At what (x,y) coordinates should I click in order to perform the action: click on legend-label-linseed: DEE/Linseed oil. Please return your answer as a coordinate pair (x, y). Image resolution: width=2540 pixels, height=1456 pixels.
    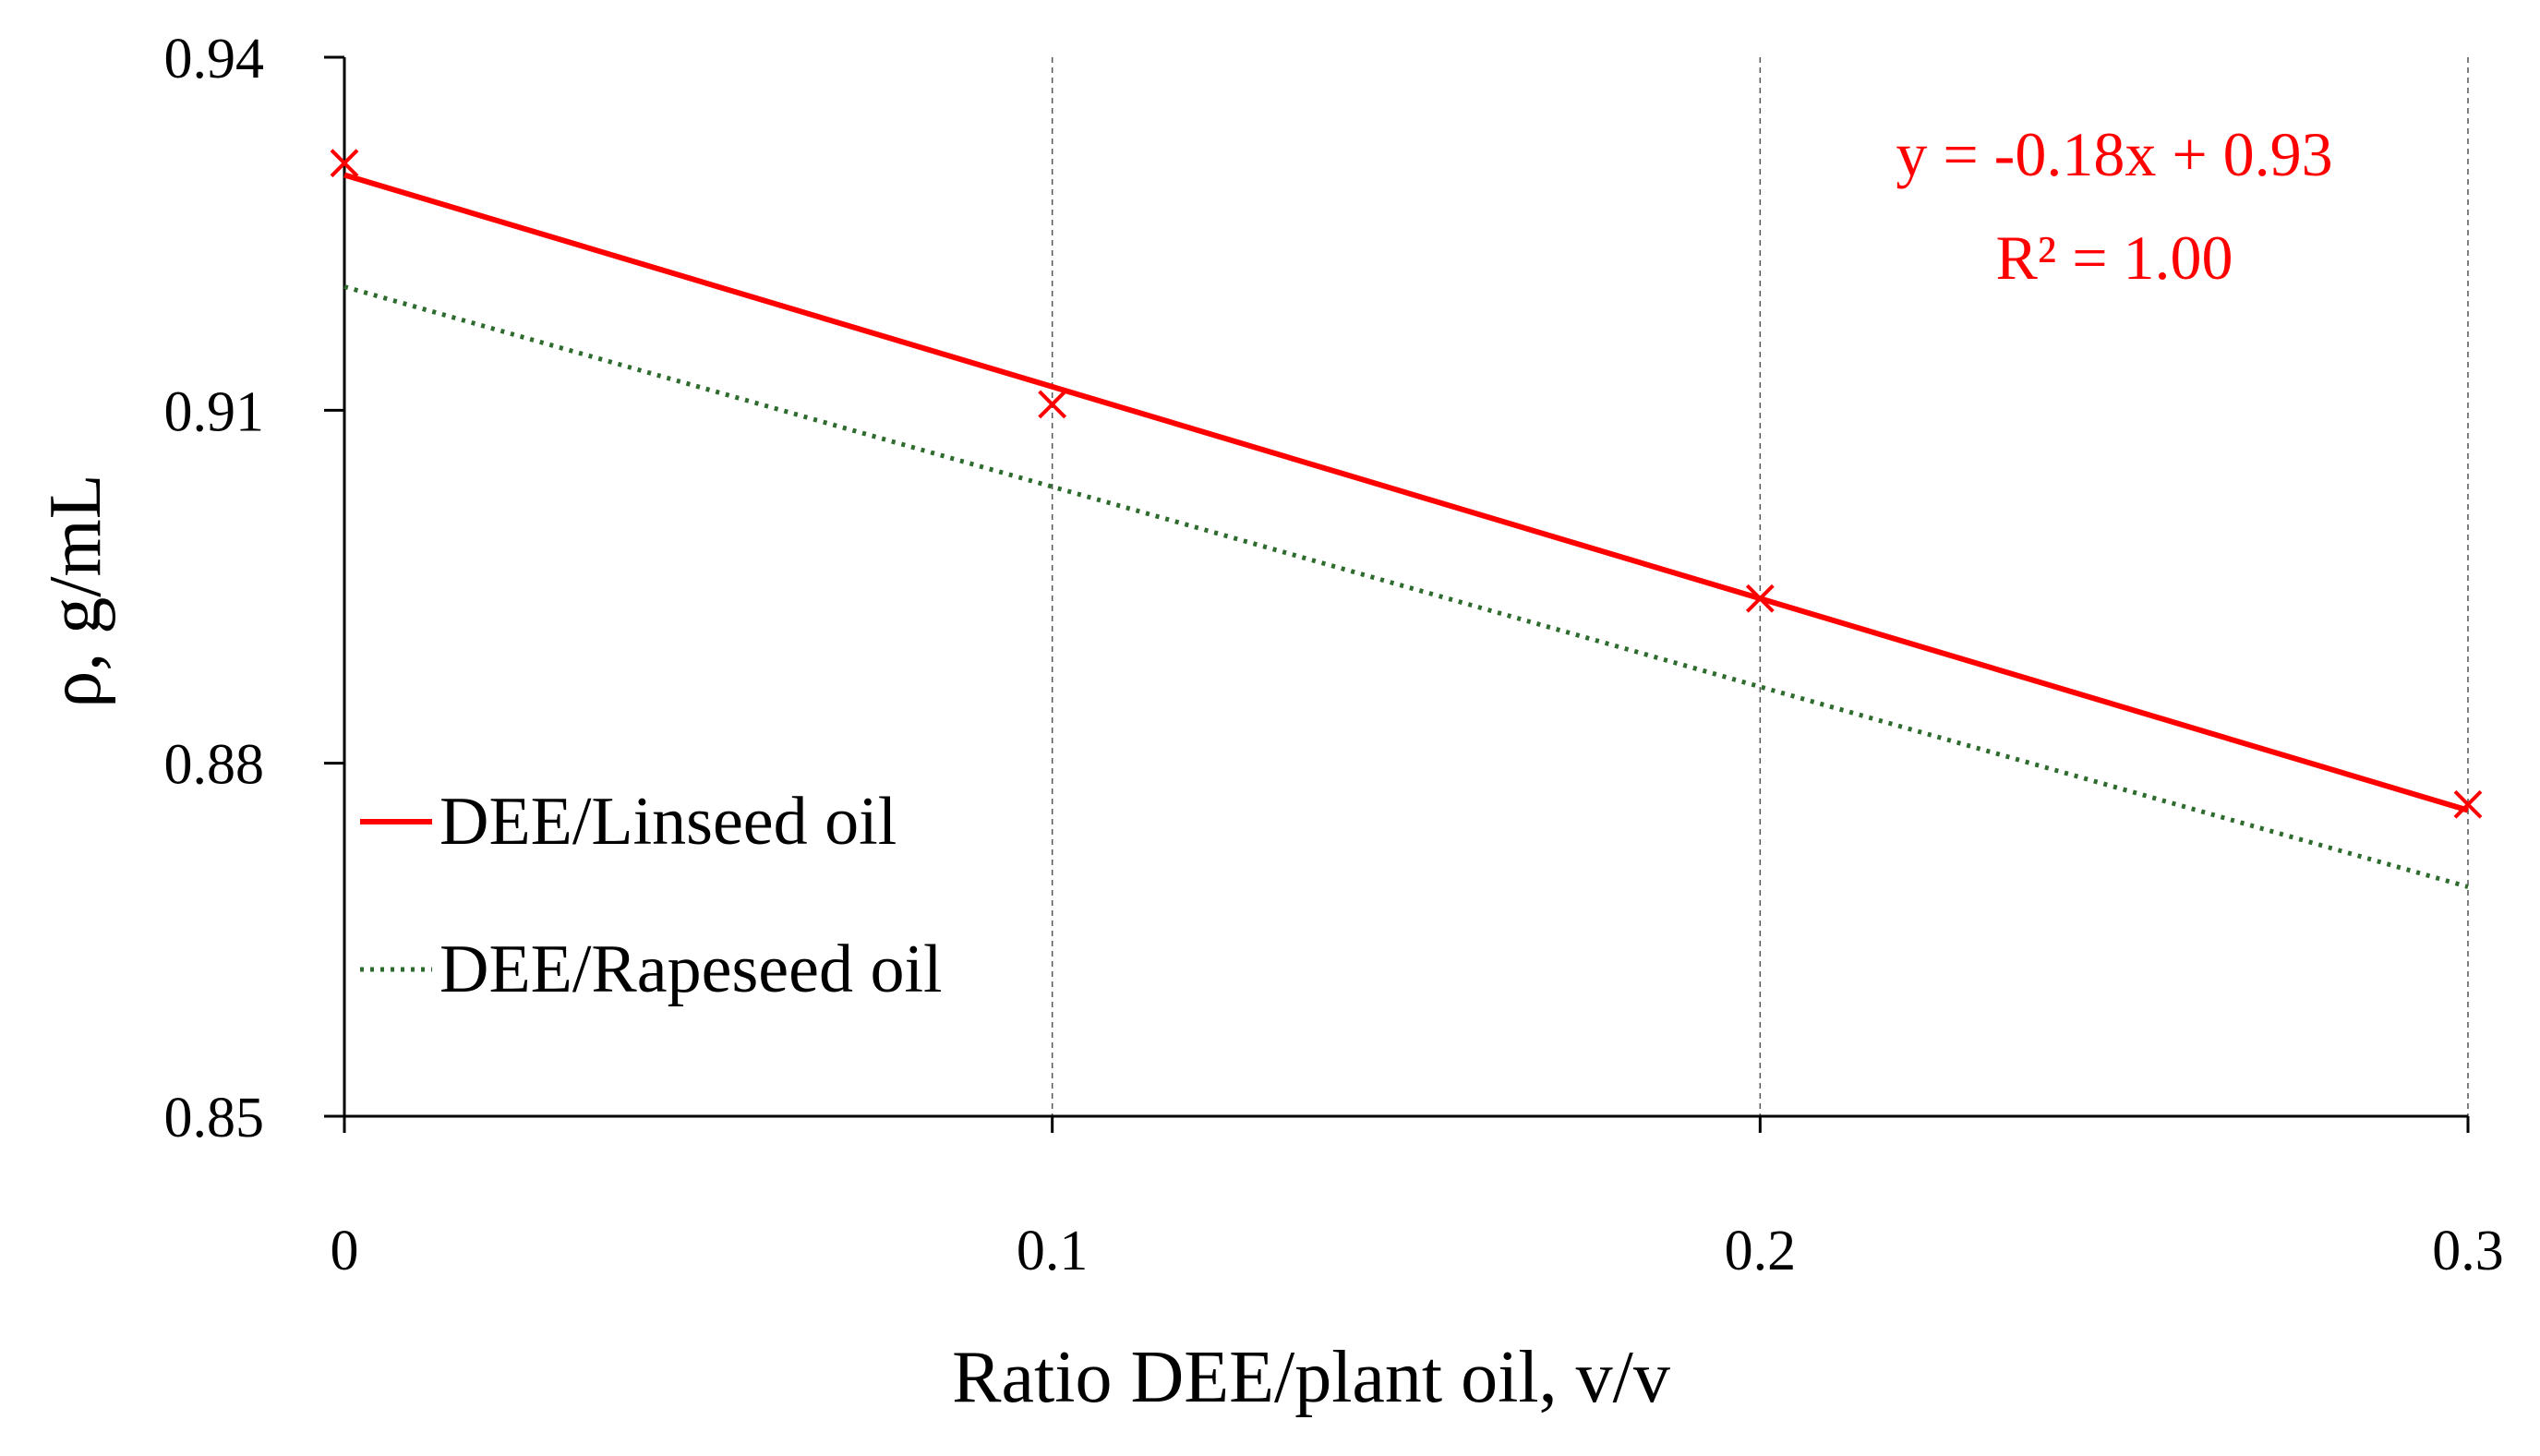
    Looking at the image, I should click on (668, 822).